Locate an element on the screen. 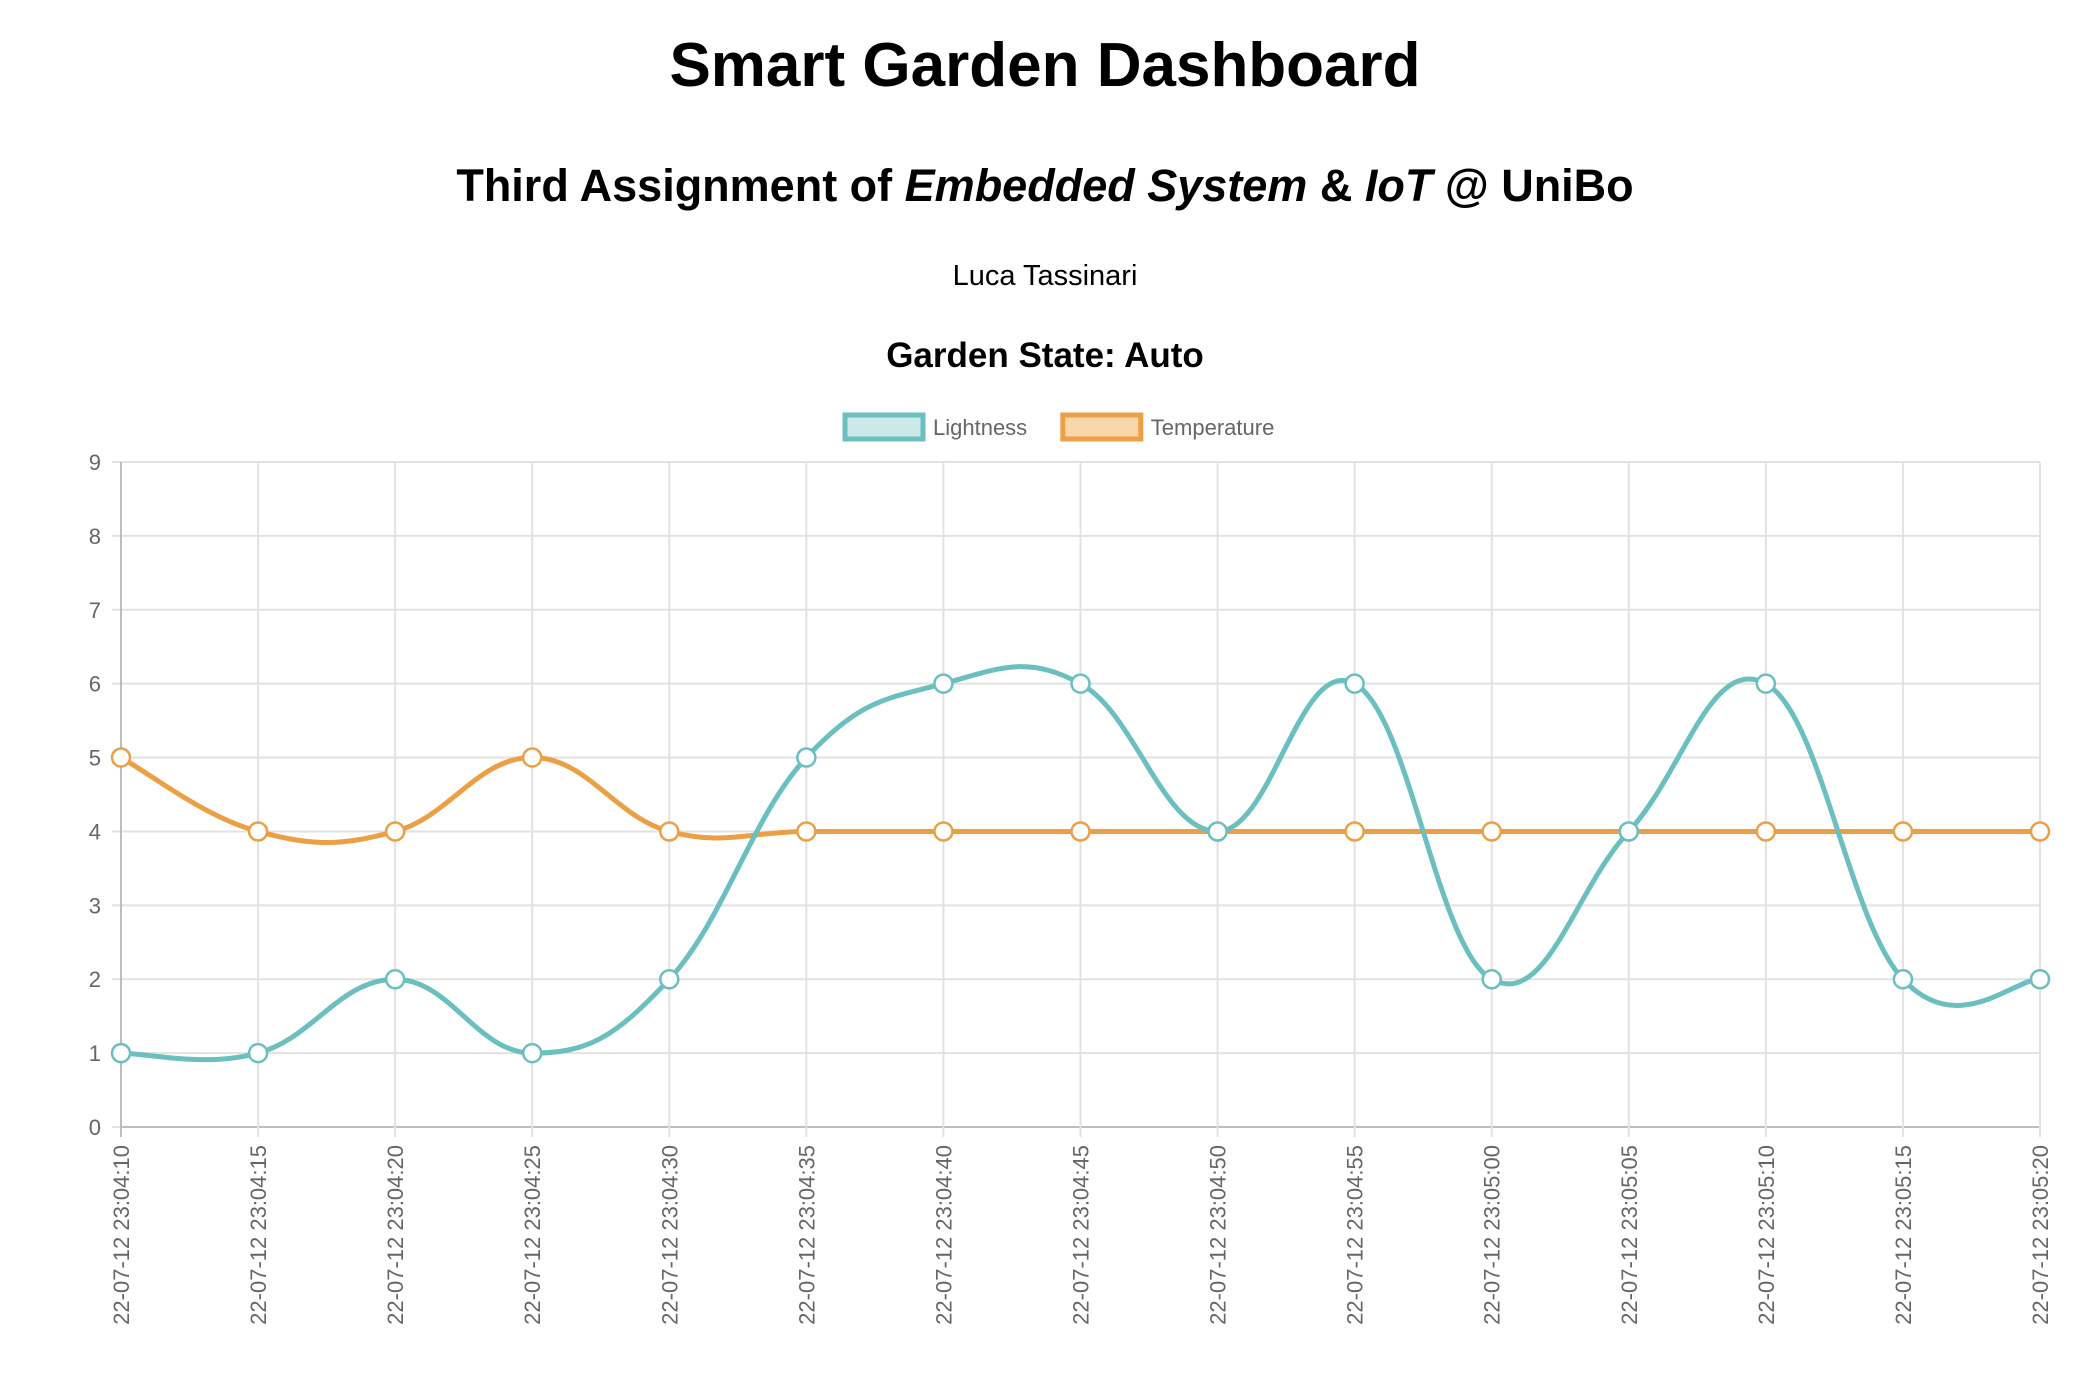 This screenshot has height=1384, width=2090. y-tick-label: 9 is located at coordinates (95, 462).